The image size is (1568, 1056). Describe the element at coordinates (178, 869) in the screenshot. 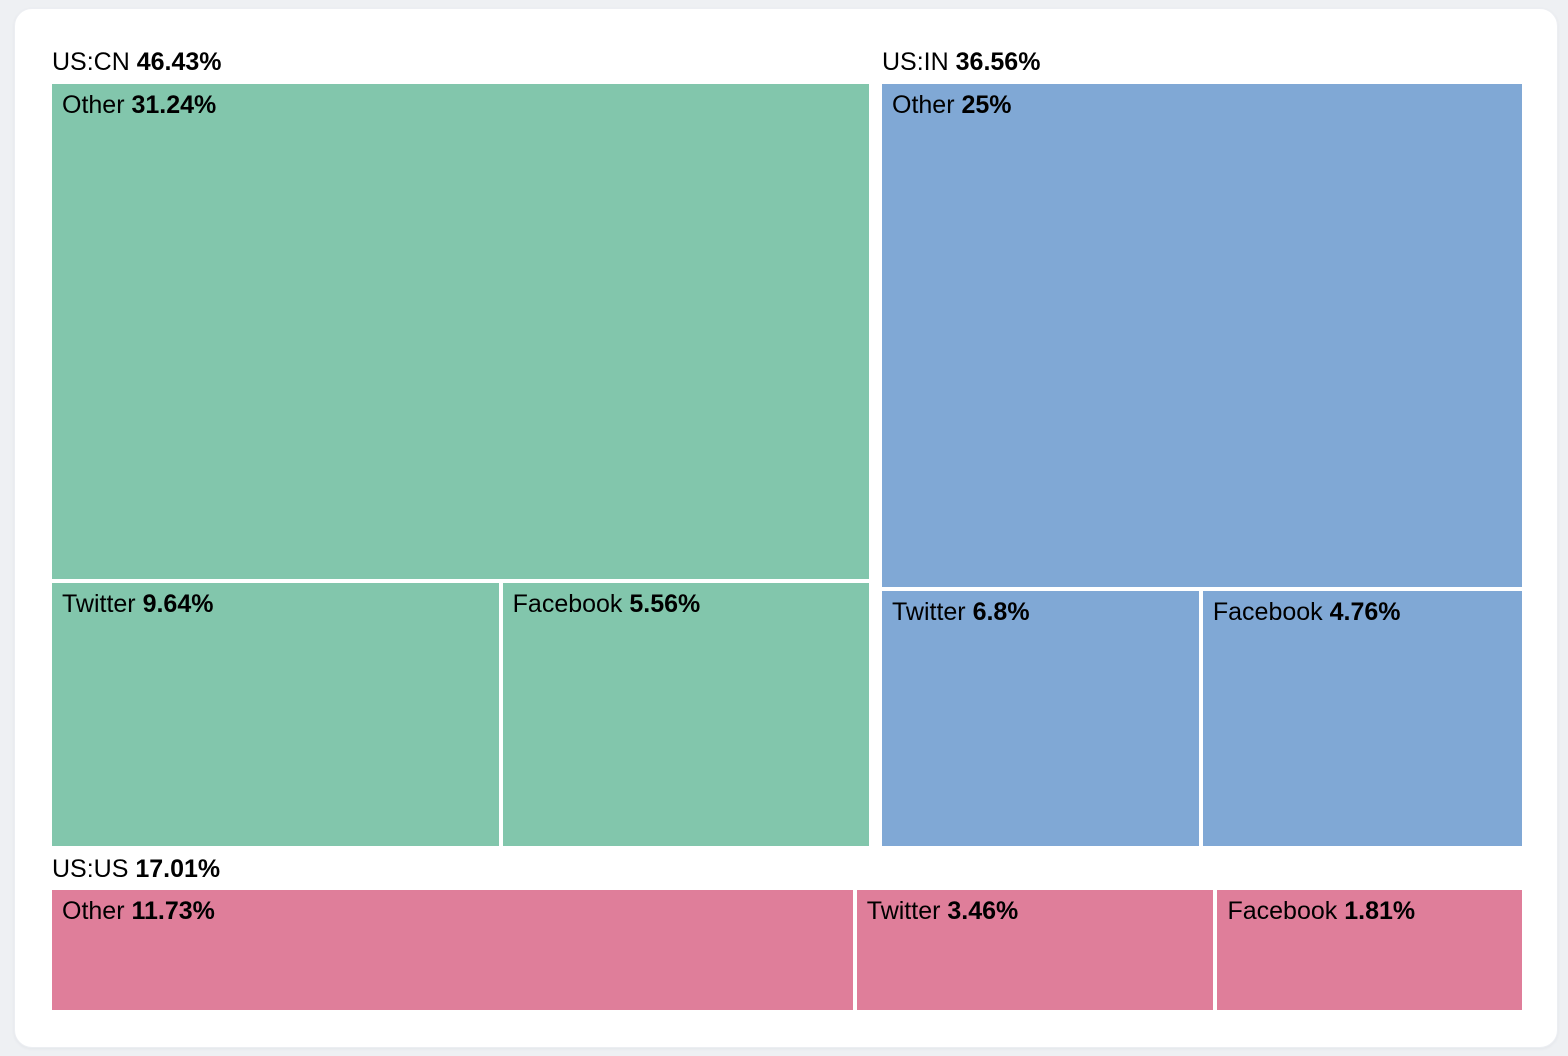

I see `group-percentage: 17.01%` at that location.